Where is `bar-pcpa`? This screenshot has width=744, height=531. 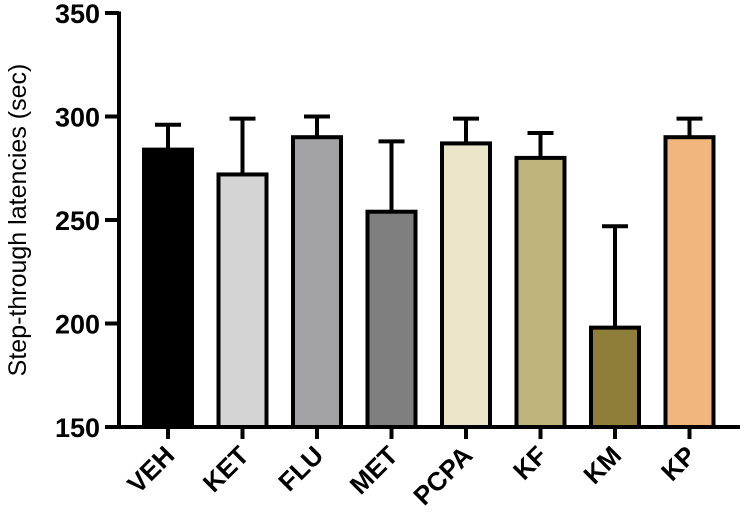 bar-pcpa is located at coordinates (466, 272).